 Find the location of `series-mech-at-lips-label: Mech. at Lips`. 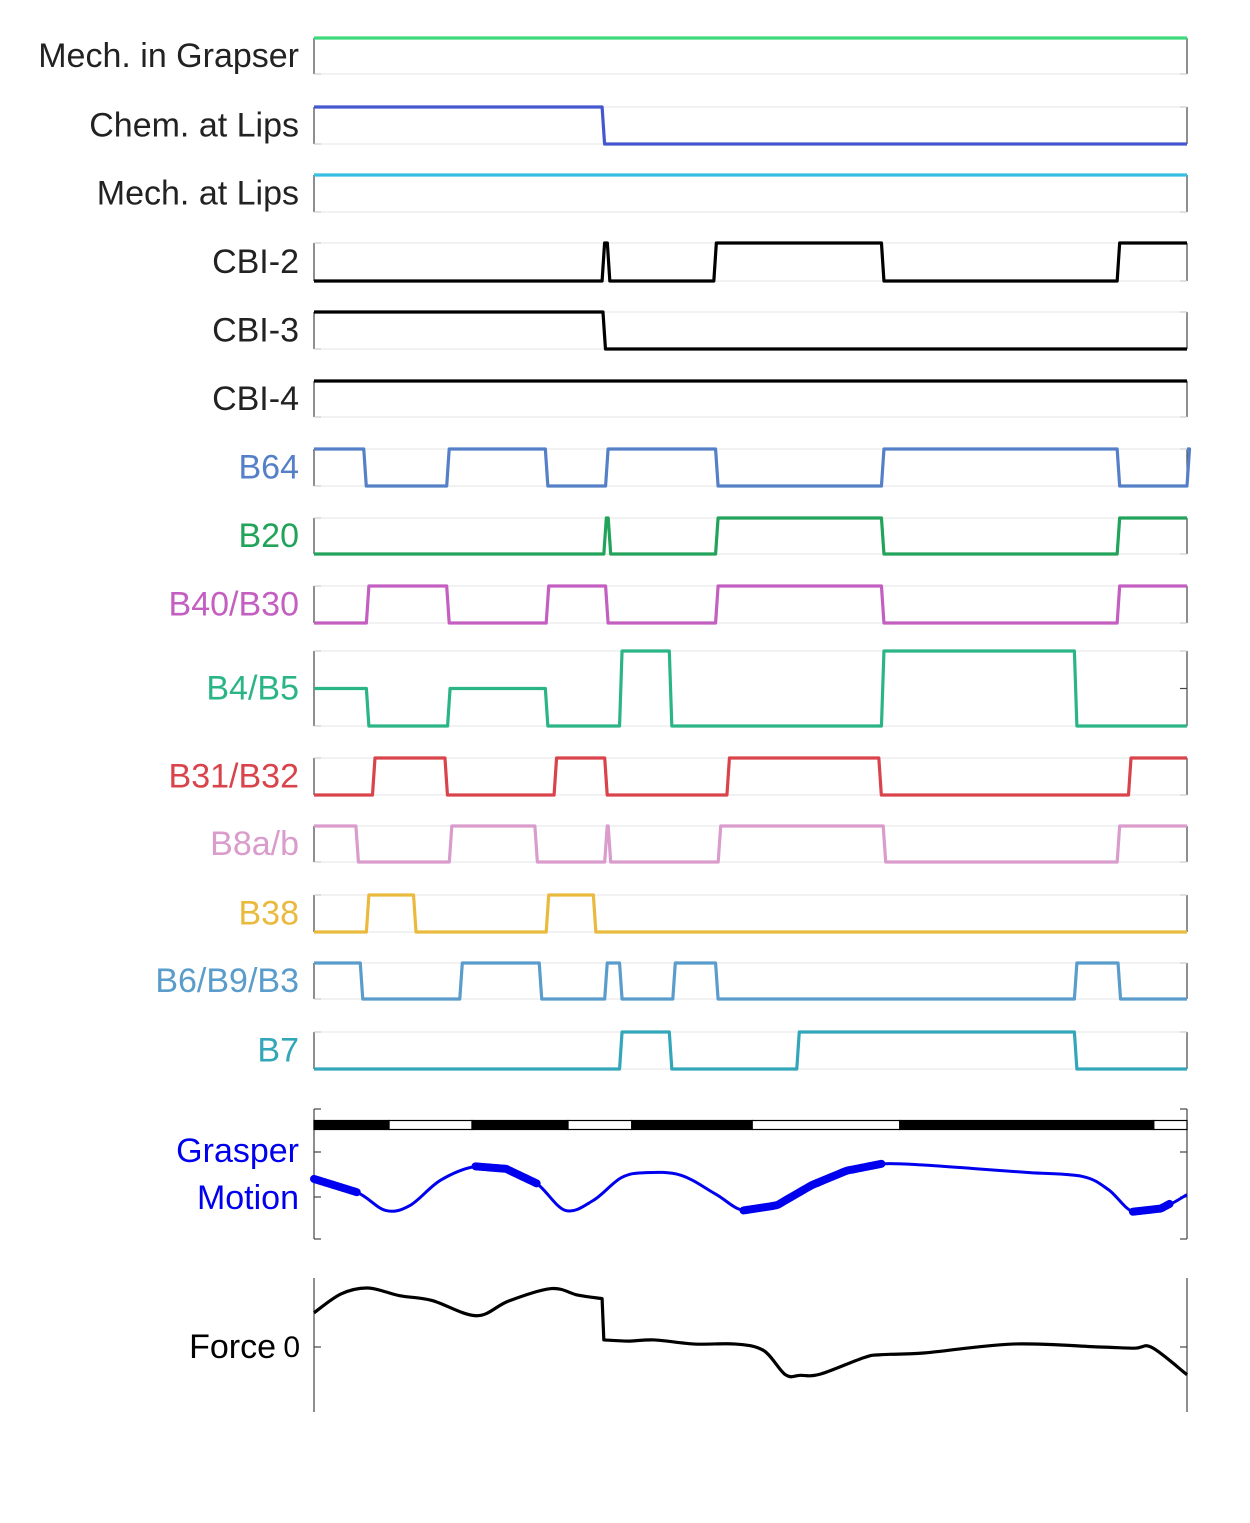

series-mech-at-lips-label: Mech. at Lips is located at coordinates (198, 193).